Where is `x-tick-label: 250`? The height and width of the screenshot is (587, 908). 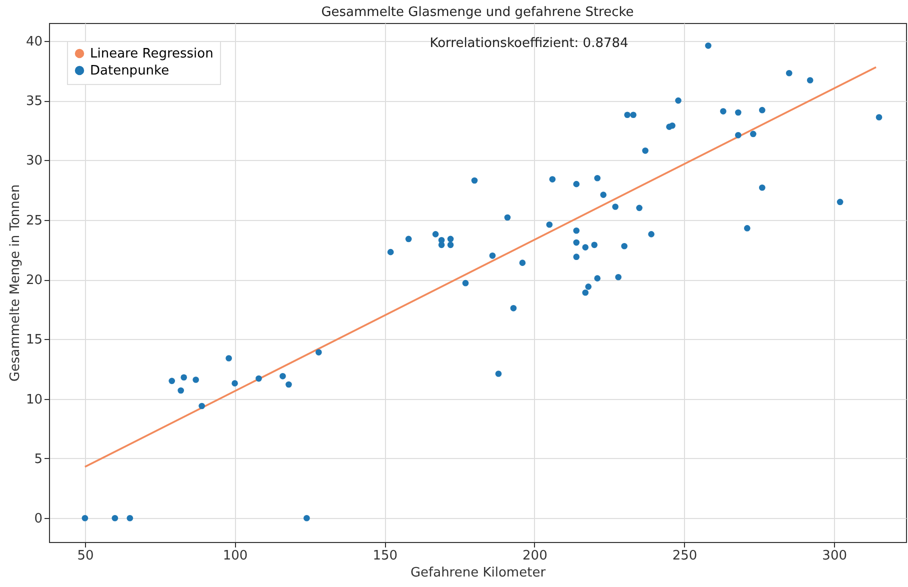
x-tick-label: 250 is located at coordinates (685, 556).